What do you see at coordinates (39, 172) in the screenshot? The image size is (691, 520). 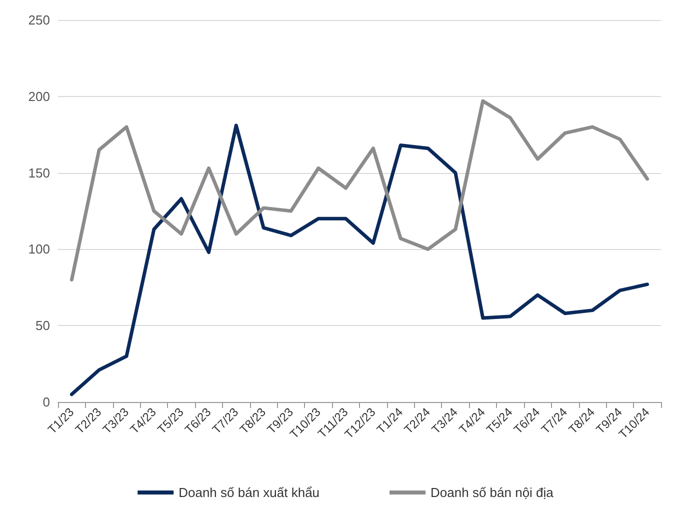 I see `y-tick-label: 150` at bounding box center [39, 172].